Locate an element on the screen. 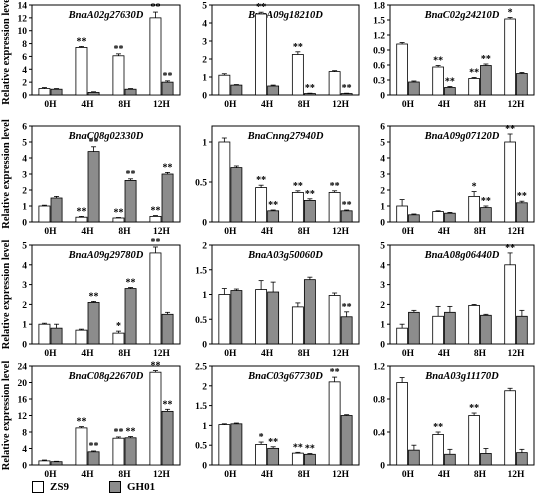 The image size is (550, 500). y-tick-label: 6 is located at coordinates (24, 58).